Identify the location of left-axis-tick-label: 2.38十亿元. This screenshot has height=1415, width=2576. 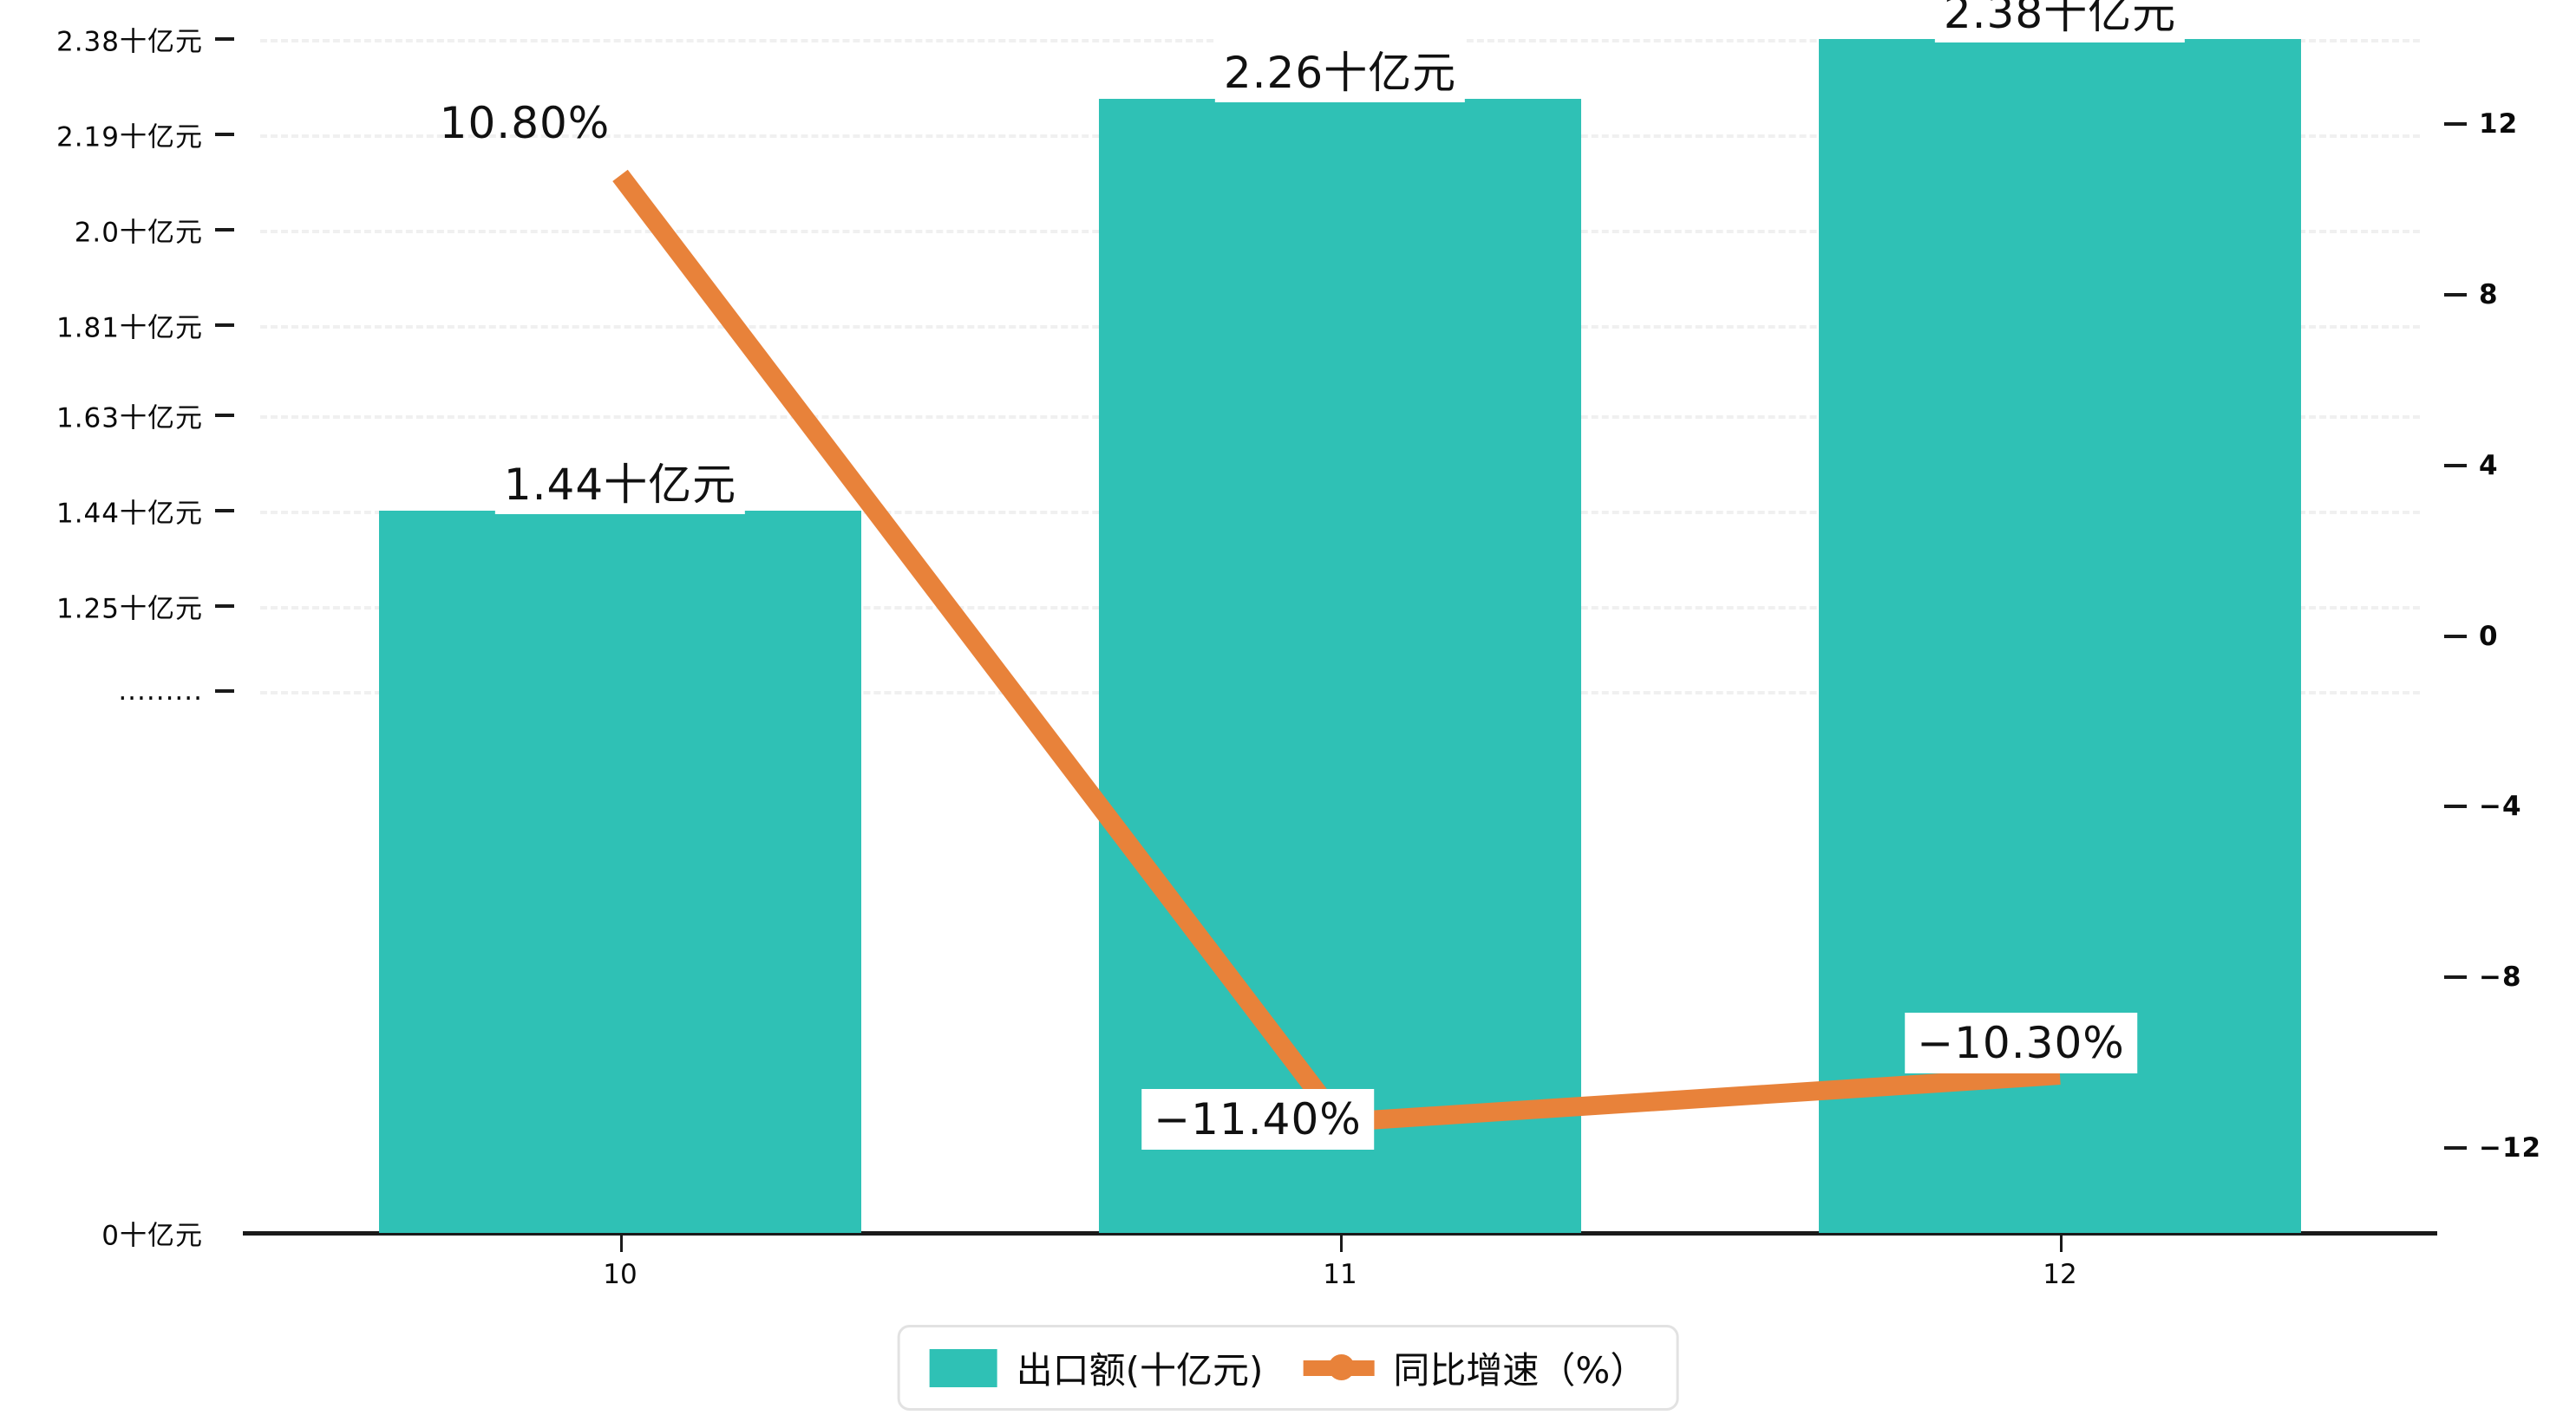
(129, 42).